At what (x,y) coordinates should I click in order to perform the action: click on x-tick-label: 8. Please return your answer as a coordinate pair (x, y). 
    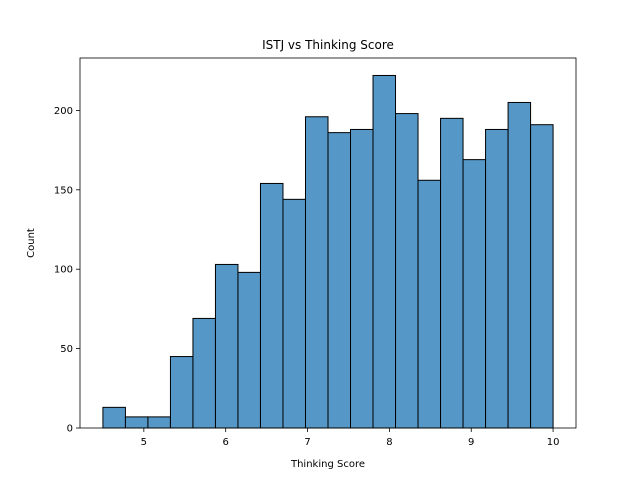
    Looking at the image, I should click on (389, 442).